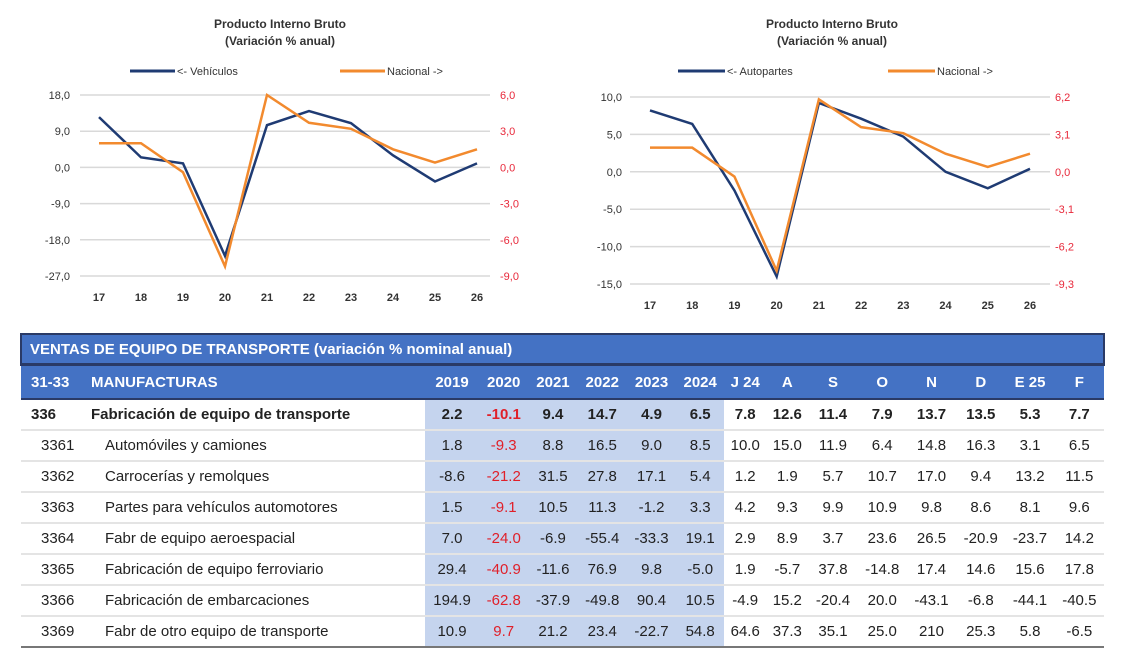  What do you see at coordinates (787, 632) in the screenshot?
I see `row-value: 37.3` at bounding box center [787, 632].